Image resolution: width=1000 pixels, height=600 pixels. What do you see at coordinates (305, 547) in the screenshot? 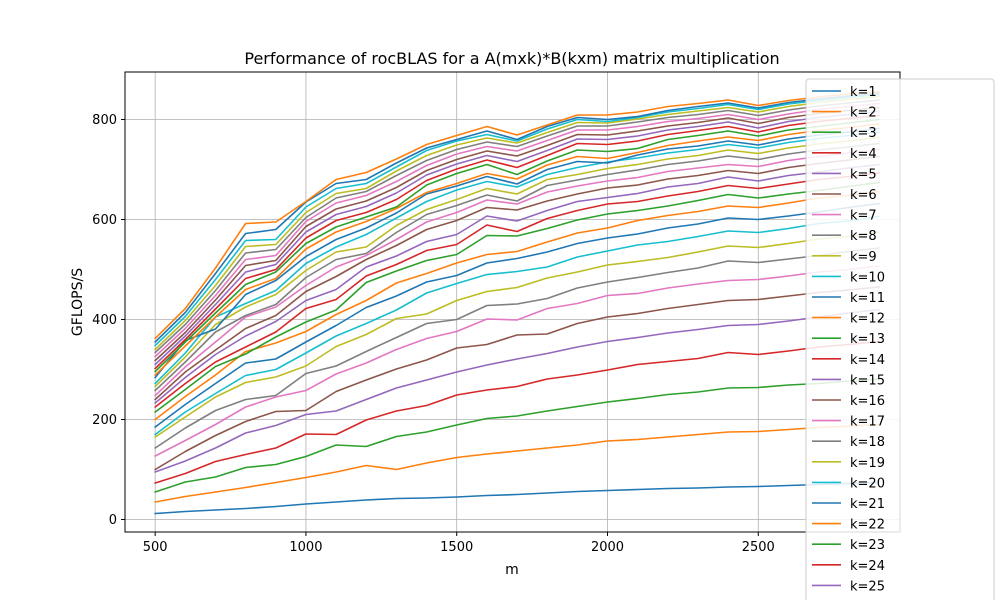
I see `x-tick-label: 1000` at bounding box center [305, 547].